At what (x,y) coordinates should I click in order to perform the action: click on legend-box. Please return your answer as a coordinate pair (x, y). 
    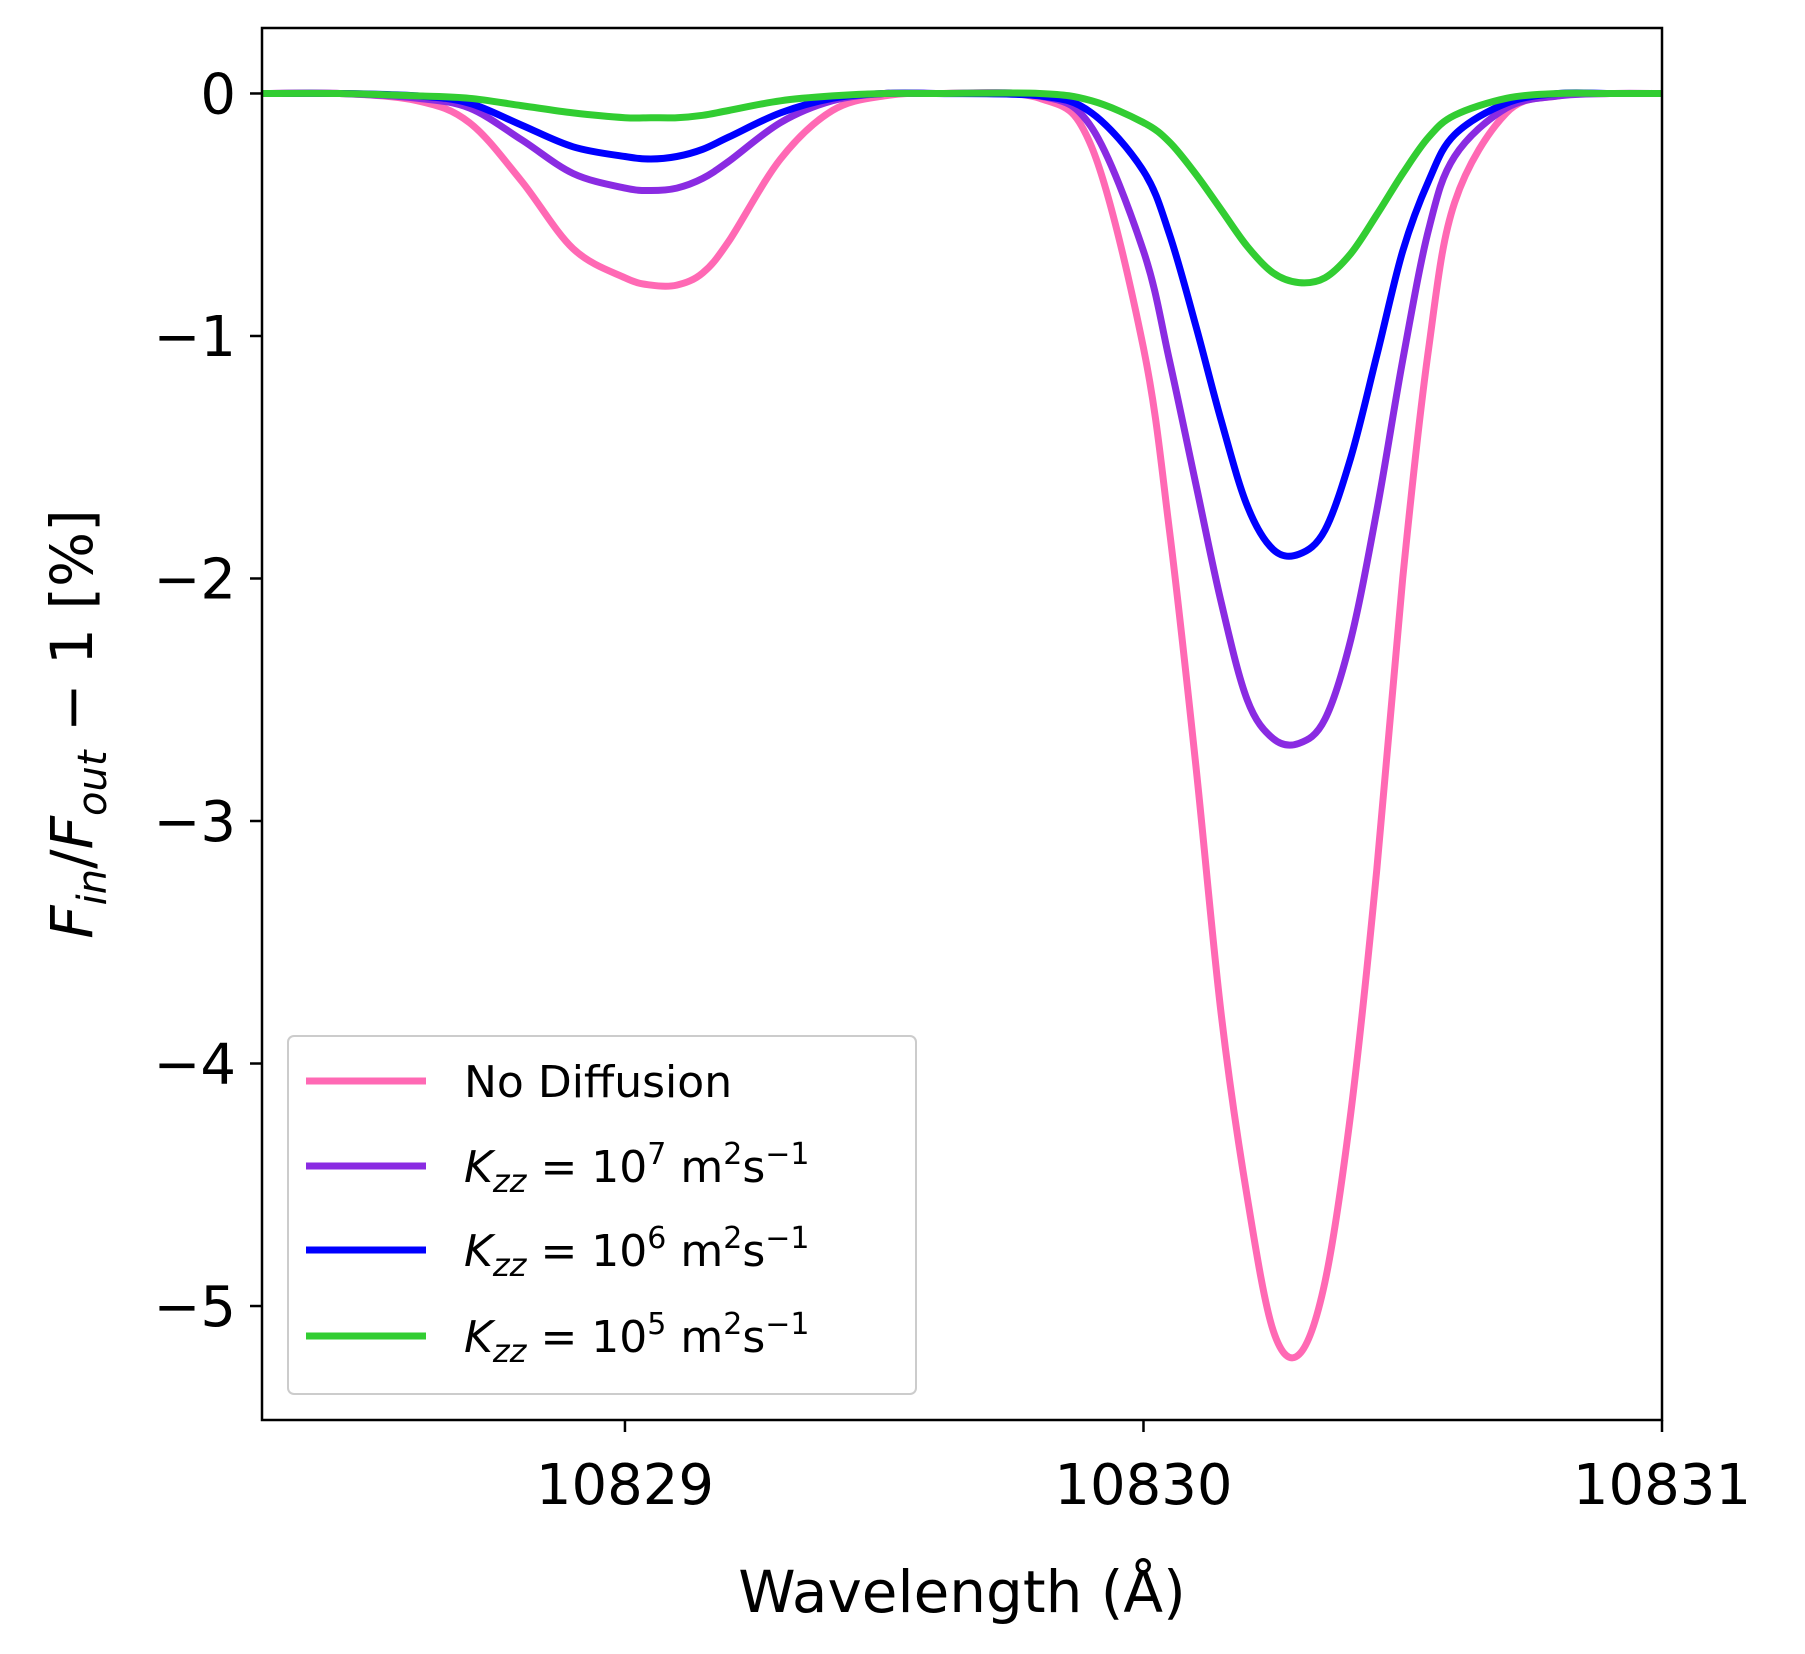
    Looking at the image, I should click on (602, 1215).